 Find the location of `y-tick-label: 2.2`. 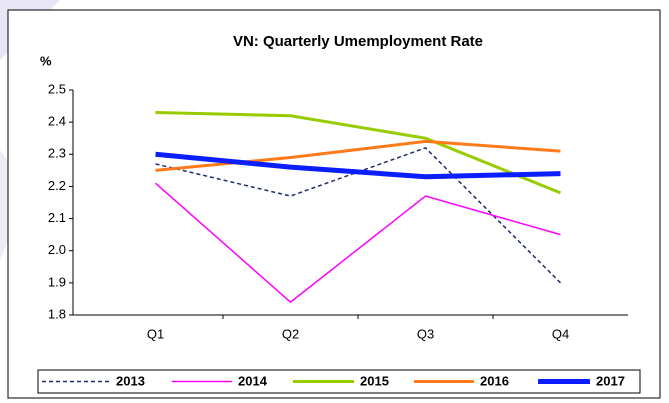

y-tick-label: 2.2 is located at coordinates (57, 185).